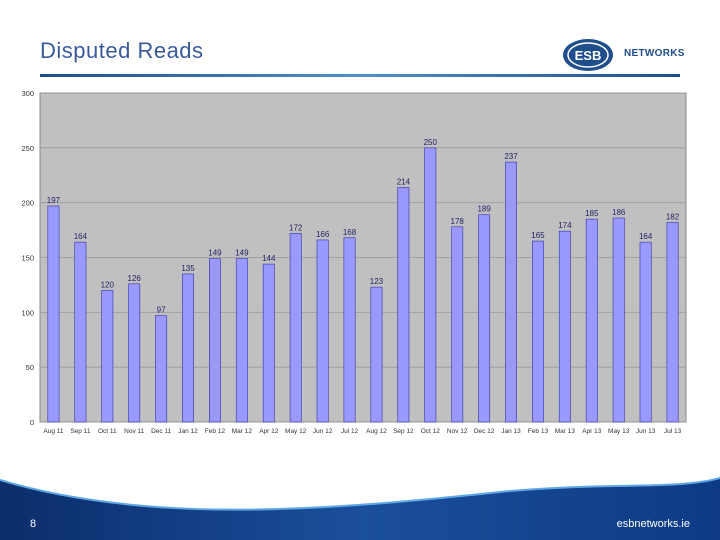  I want to click on data-label-12: 123, so click(377, 281).